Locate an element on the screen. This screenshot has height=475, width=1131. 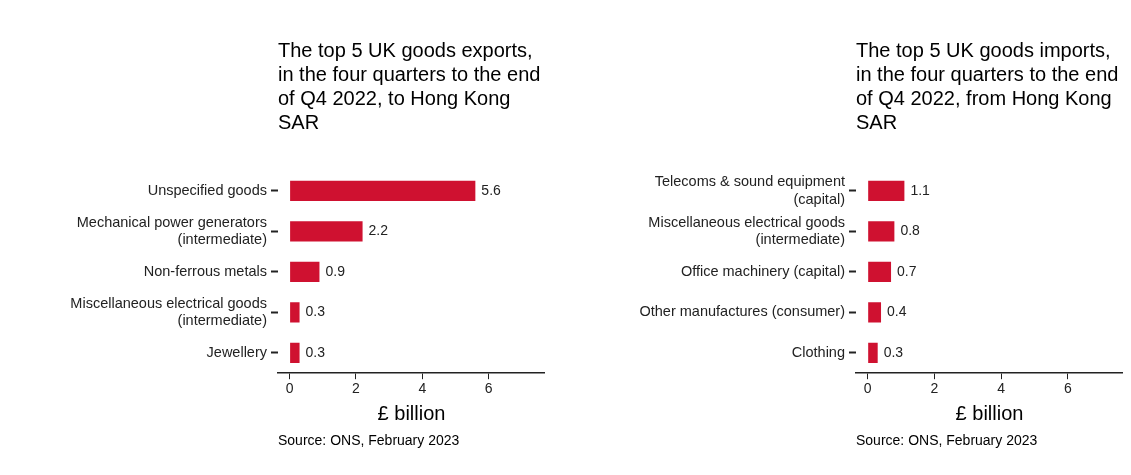
y-tick-label: Telecoms & sound equipment (capital) is located at coordinates (749, 190).